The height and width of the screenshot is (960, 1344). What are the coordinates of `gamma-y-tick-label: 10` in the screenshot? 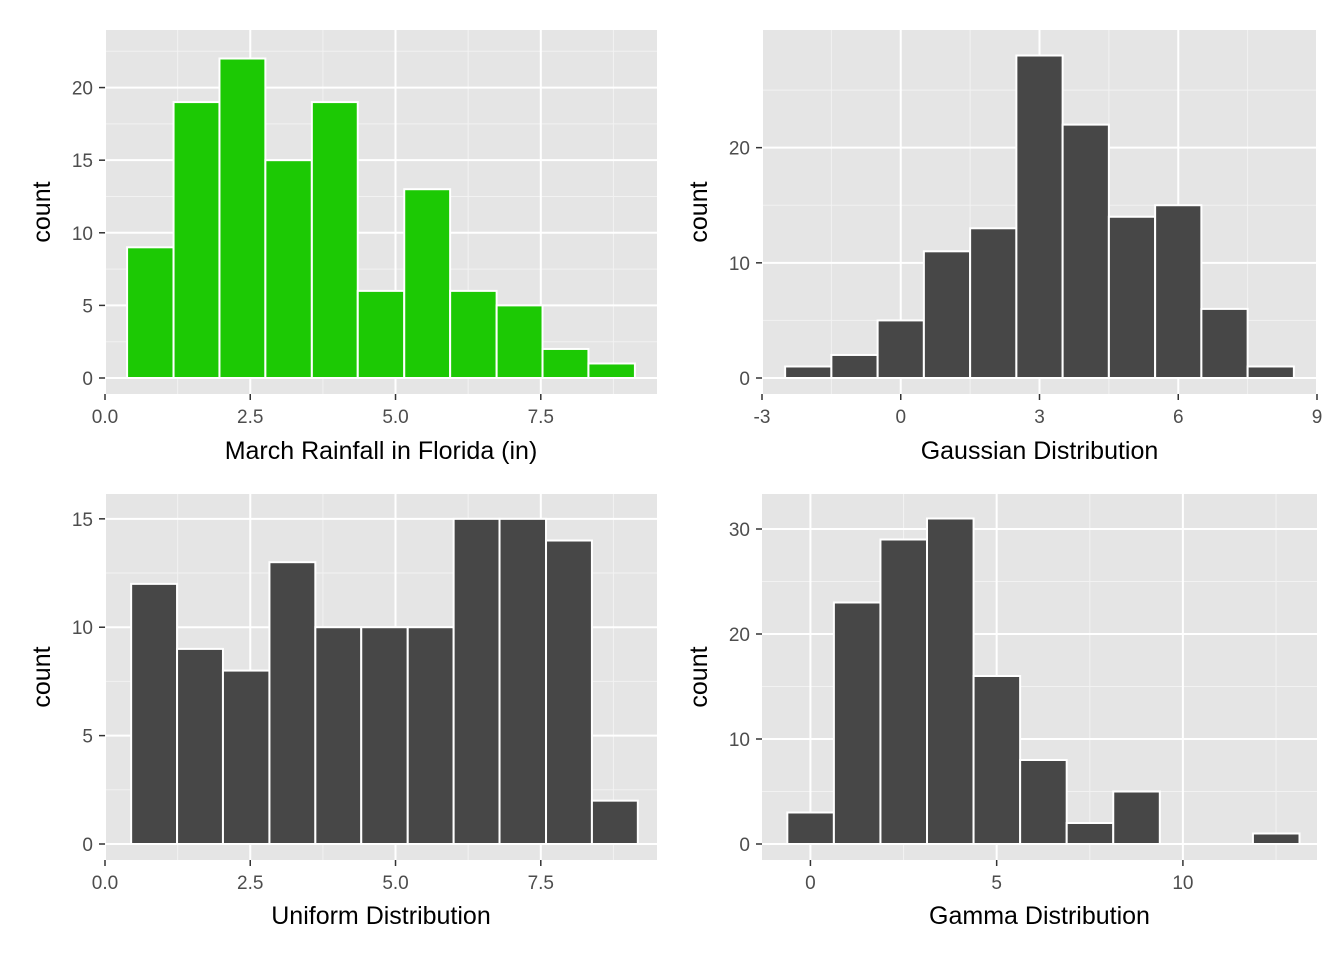 It's located at (739, 740).